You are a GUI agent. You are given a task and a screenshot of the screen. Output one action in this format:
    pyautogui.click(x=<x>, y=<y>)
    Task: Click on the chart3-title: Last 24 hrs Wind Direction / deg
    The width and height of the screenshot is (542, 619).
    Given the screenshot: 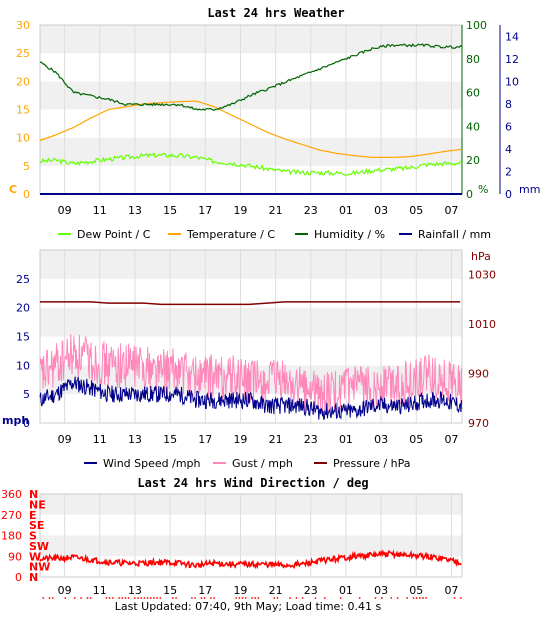 What is the action you would take?
    pyautogui.click(x=252, y=483)
    